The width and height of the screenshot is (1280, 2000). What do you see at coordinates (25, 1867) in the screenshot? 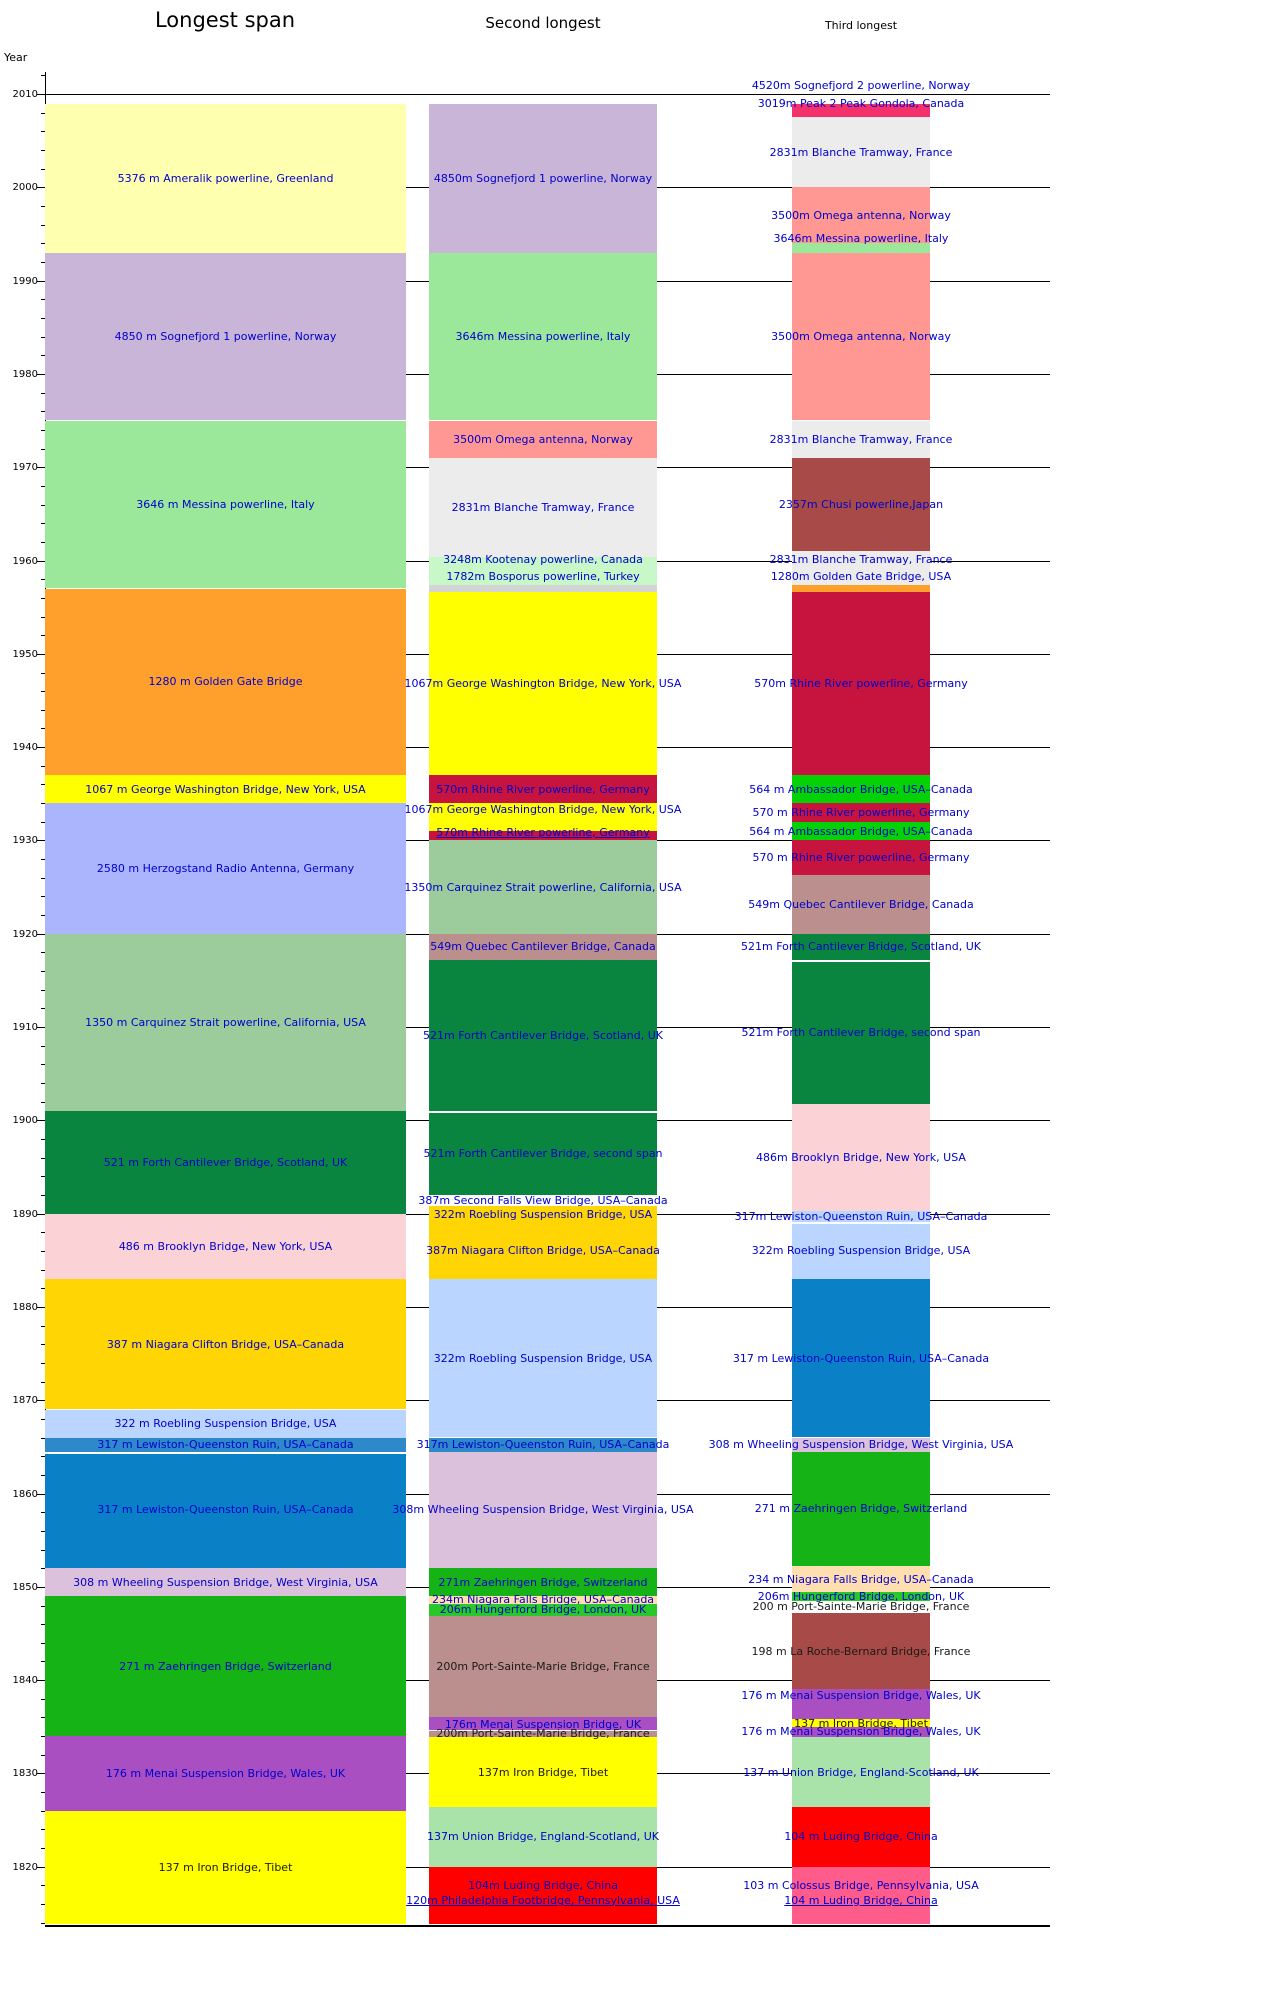
I see `y-axis-tick-label: 1820` at bounding box center [25, 1867].